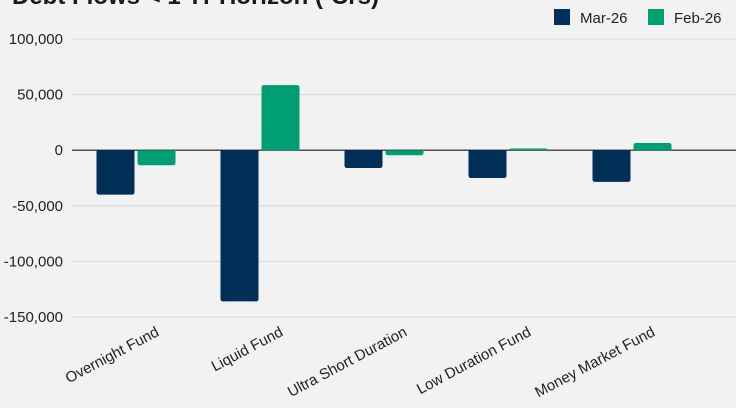 The height and width of the screenshot is (408, 736). Describe the element at coordinates (115, 172) in the screenshot. I see `bar-mar-26-overnight-fund` at that location.